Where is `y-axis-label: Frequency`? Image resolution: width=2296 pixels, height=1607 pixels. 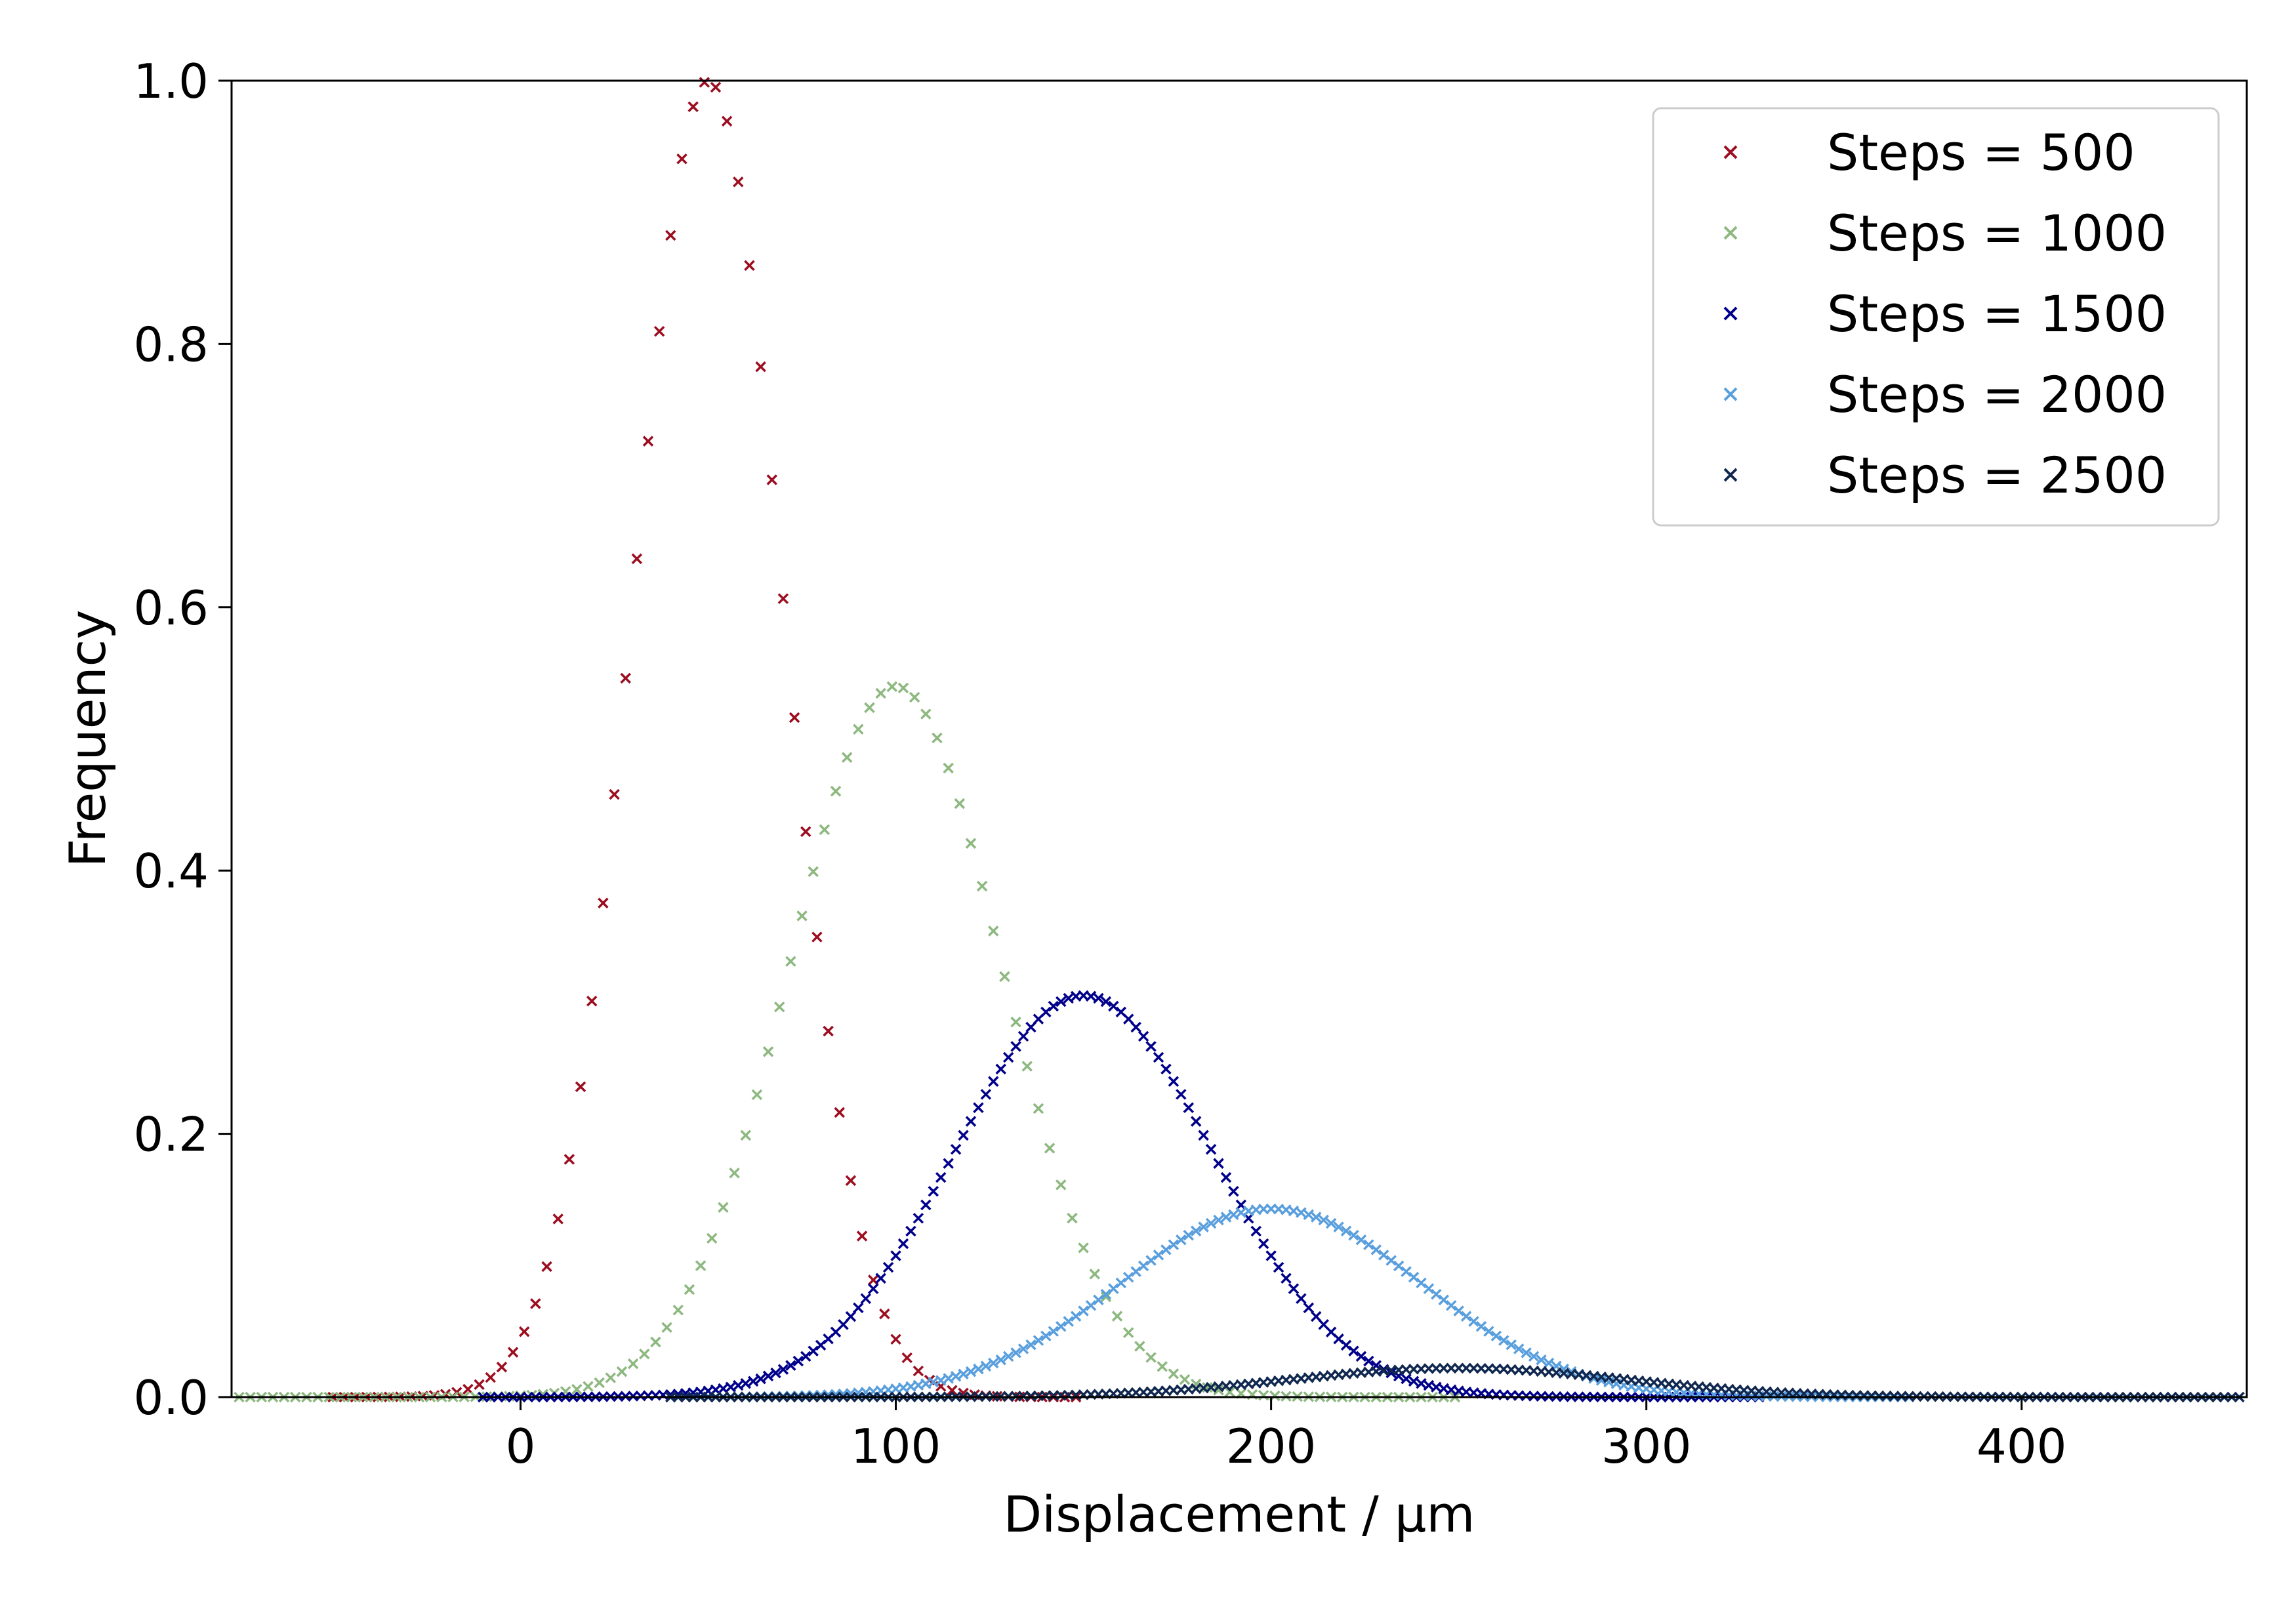 y-axis-label: Frequency is located at coordinates (87, 739).